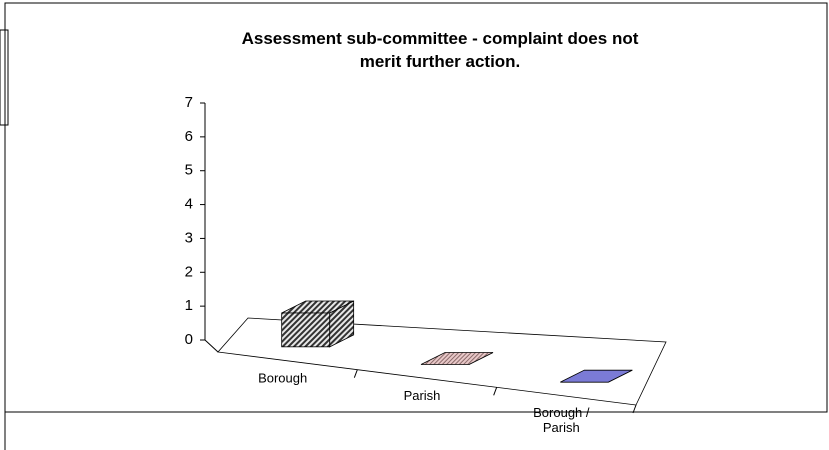 This screenshot has width=829, height=450. What do you see at coordinates (282, 377) in the screenshot?
I see `x-tick-label: Borough` at bounding box center [282, 377].